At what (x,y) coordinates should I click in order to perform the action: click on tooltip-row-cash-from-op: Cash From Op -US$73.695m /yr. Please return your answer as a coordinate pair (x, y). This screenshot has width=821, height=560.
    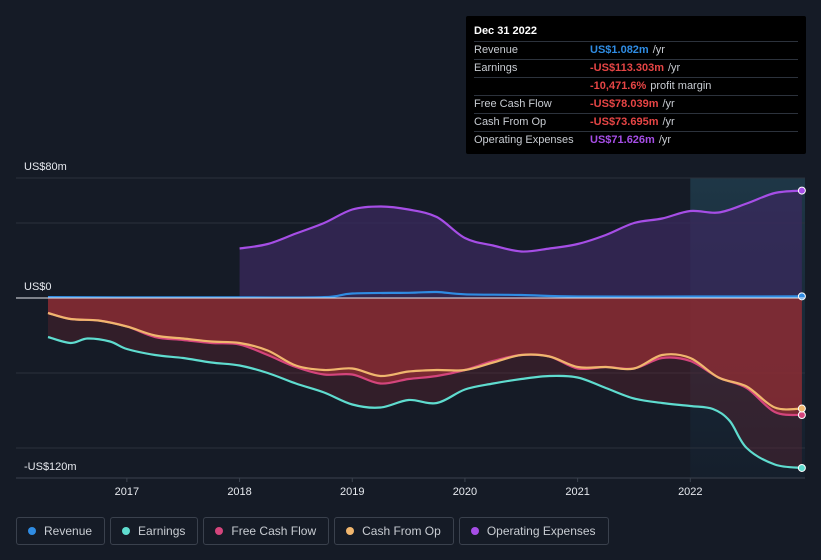
    Looking at the image, I should click on (636, 122).